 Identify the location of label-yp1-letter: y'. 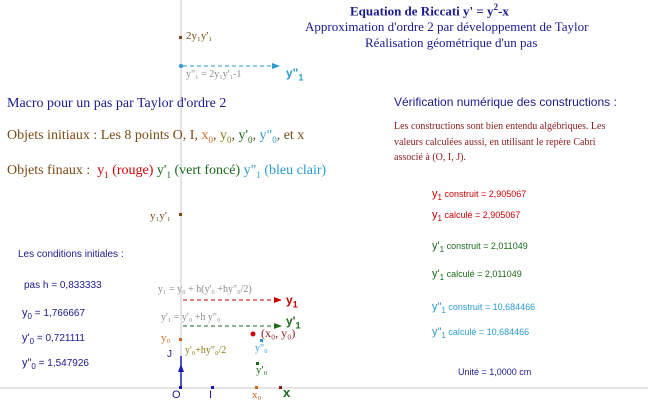
(291, 321).